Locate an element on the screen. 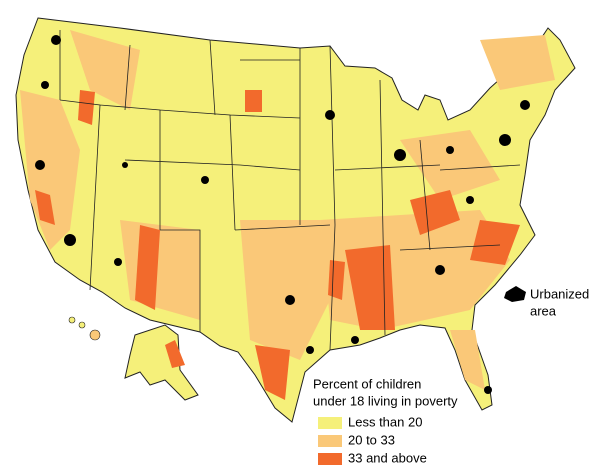 The height and width of the screenshot is (469, 594). hawaii is located at coordinates (84, 328).